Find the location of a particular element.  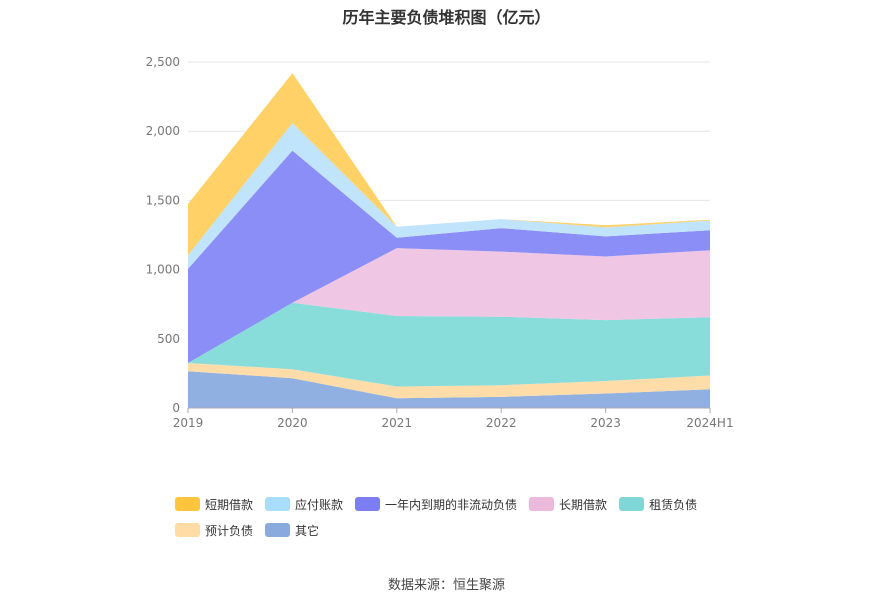

legend-label: 长期借款 is located at coordinates (583, 504).